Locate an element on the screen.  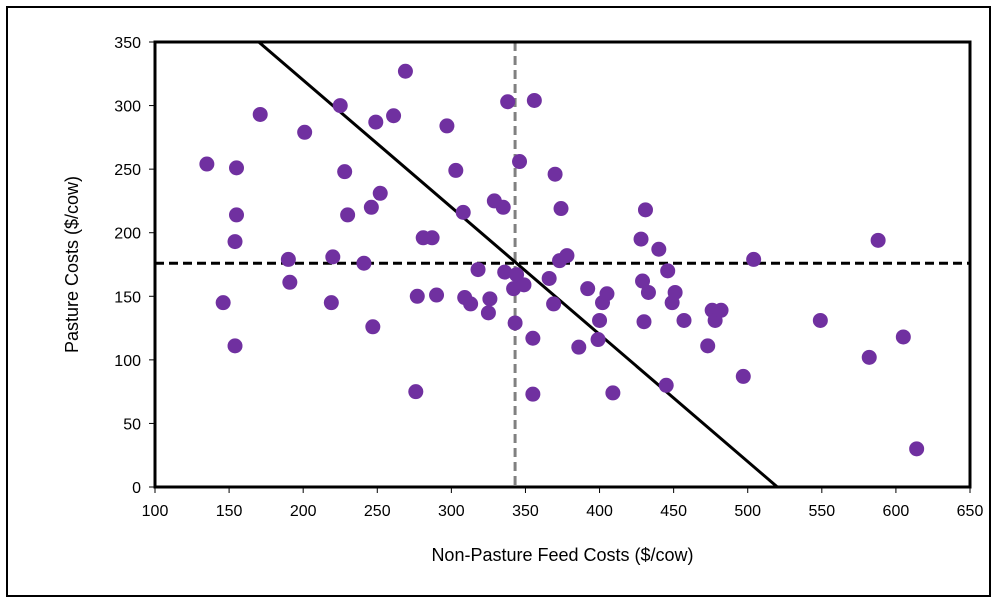
y-tick-label: 200 is located at coordinates (127, 234).